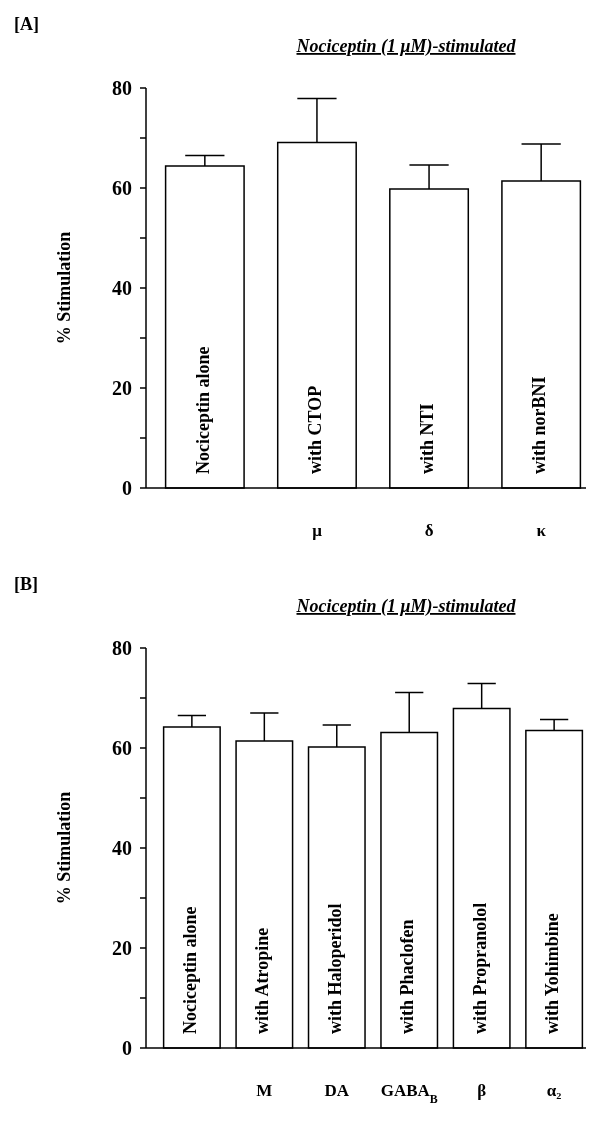  Describe the element at coordinates (554, 1090) in the screenshot. I see `text: α₂` at that location.